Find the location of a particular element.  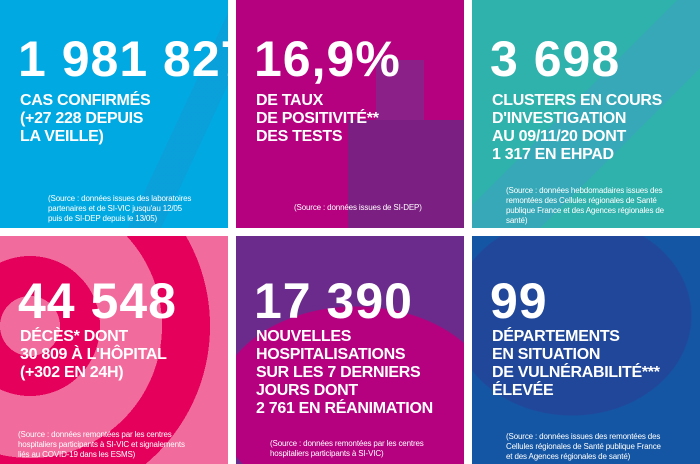

clusters-value: 3 698 is located at coordinates (555, 59).